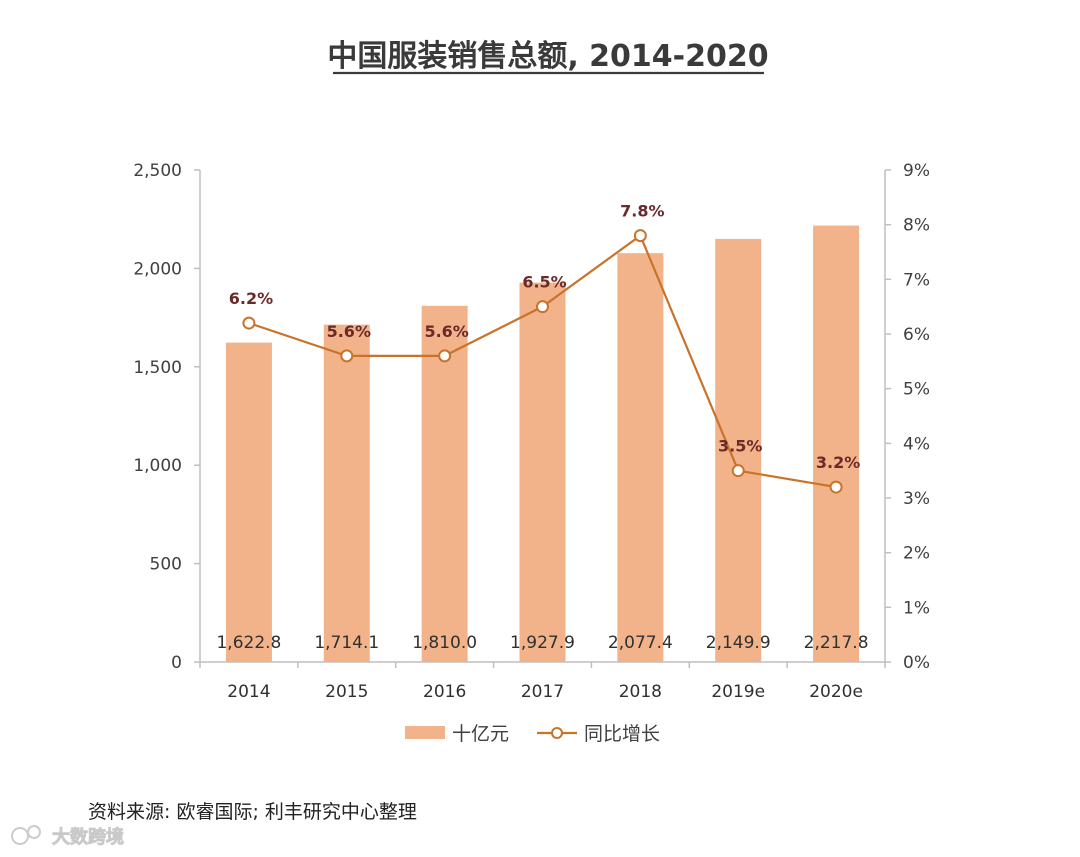 This screenshot has width=1080, height=857. What do you see at coordinates (916, 663) in the screenshot?
I see `right-tick-label: 0%` at bounding box center [916, 663].